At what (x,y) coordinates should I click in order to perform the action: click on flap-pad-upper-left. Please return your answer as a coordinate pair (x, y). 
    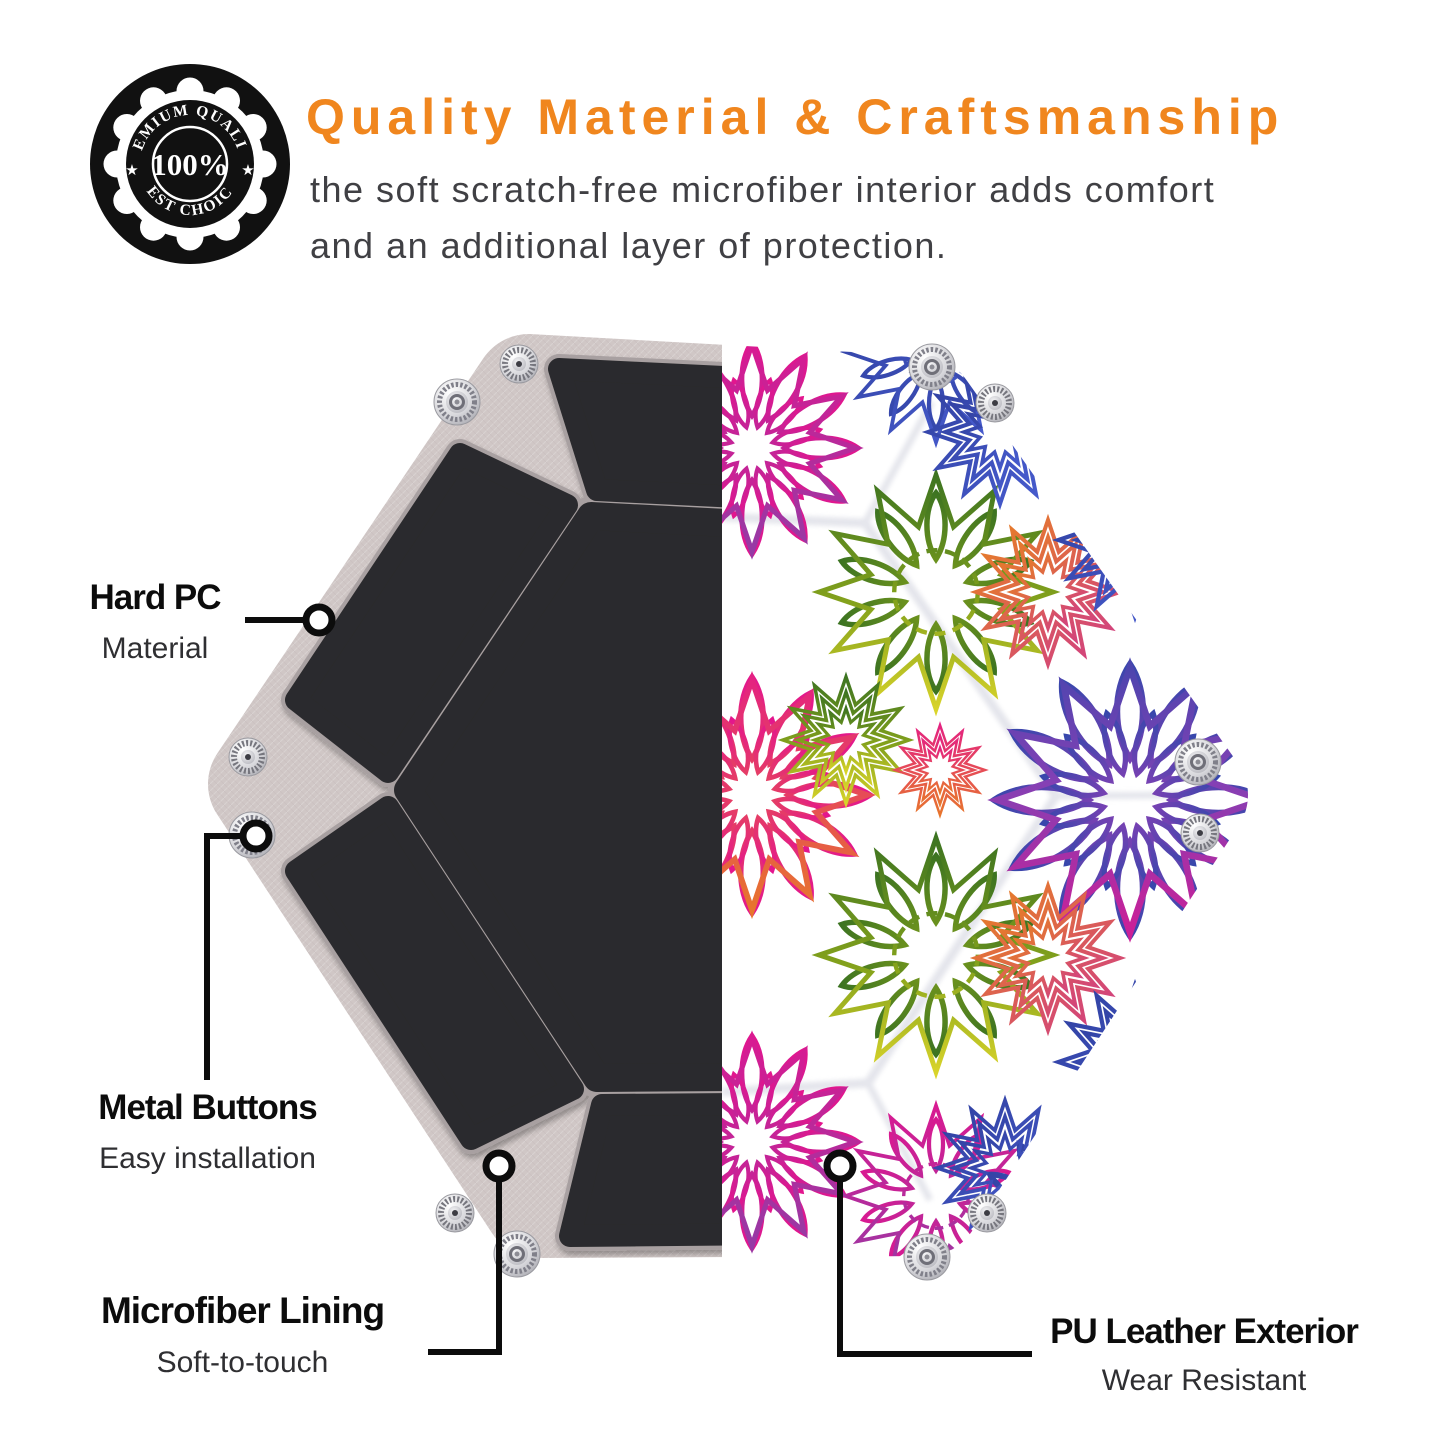
    Looking at the image, I should click on (431, 613).